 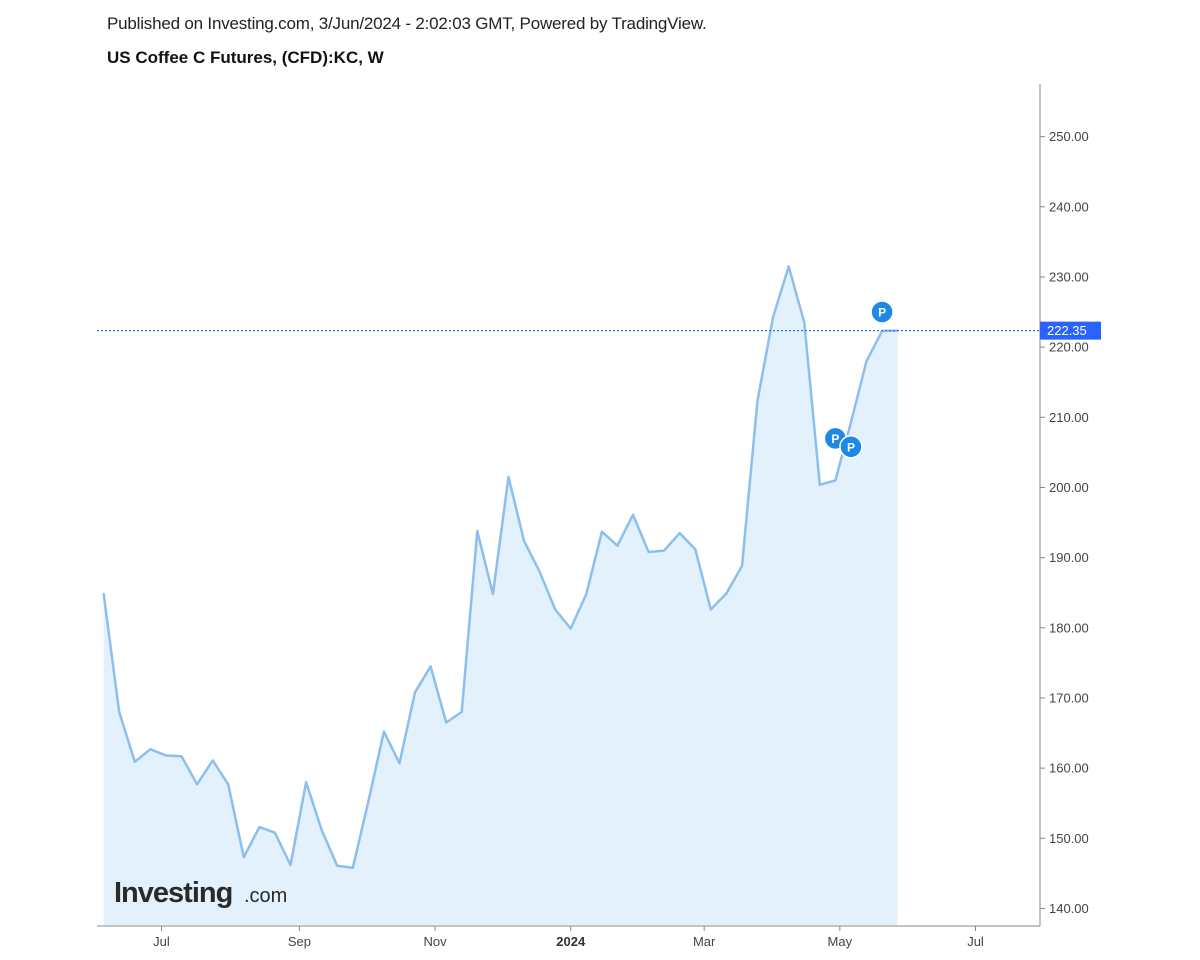 I want to click on y-tick-label: 200.00, so click(x=1069, y=487).